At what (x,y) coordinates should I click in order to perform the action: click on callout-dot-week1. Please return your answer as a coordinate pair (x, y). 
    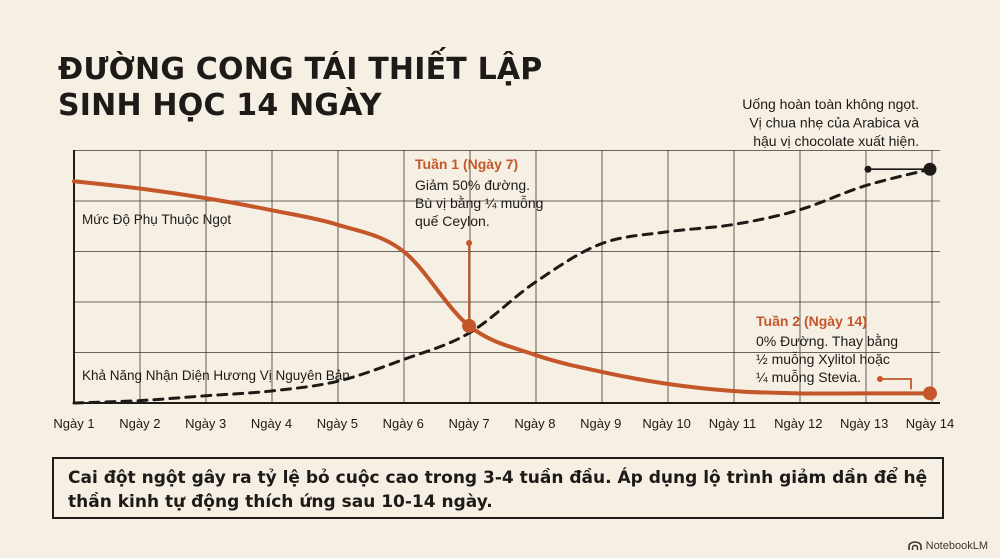
    Looking at the image, I should click on (469, 243).